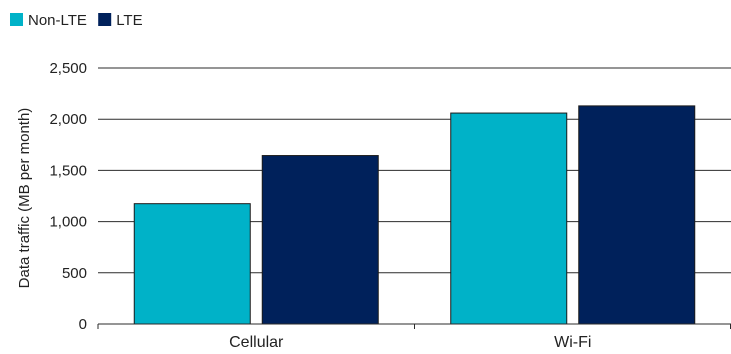 Image resolution: width=731 pixels, height=354 pixels. Describe the element at coordinates (16, 19) in the screenshot. I see `legend-swatch-non-lte` at that location.